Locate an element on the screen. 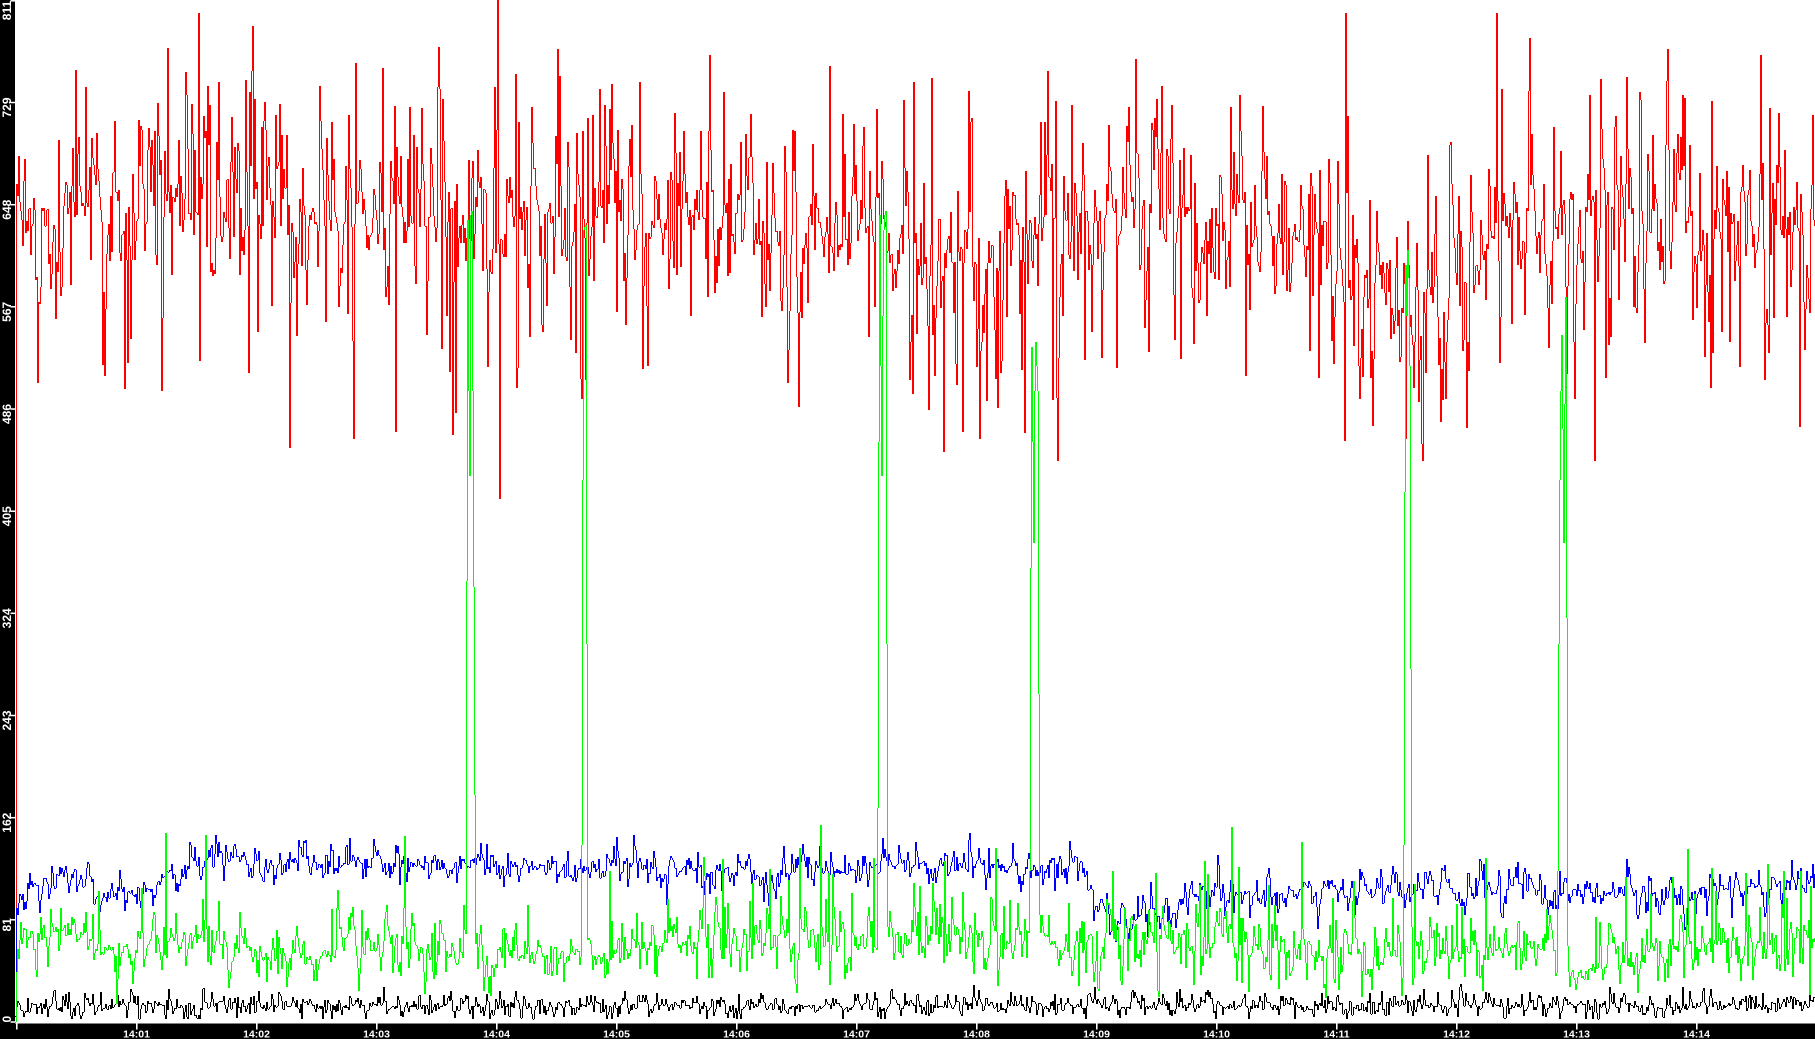 The width and height of the screenshot is (1815, 1039). svg-text: 324 is located at coordinates (7, 618).